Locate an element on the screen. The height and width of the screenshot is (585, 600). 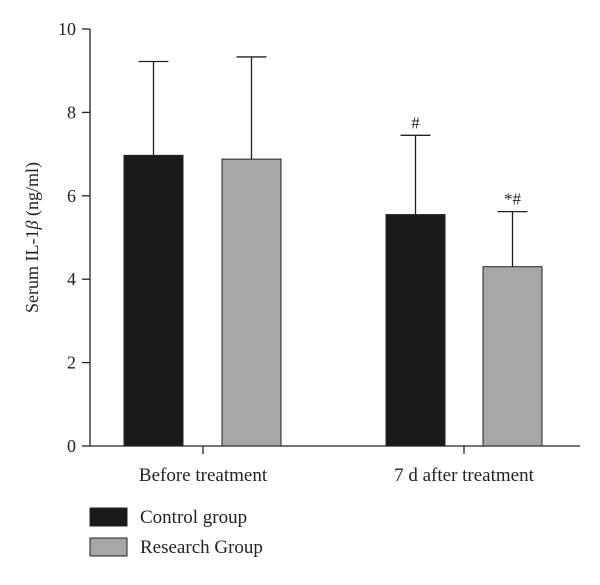
annotations: # *# is located at coordinates (466, 160).